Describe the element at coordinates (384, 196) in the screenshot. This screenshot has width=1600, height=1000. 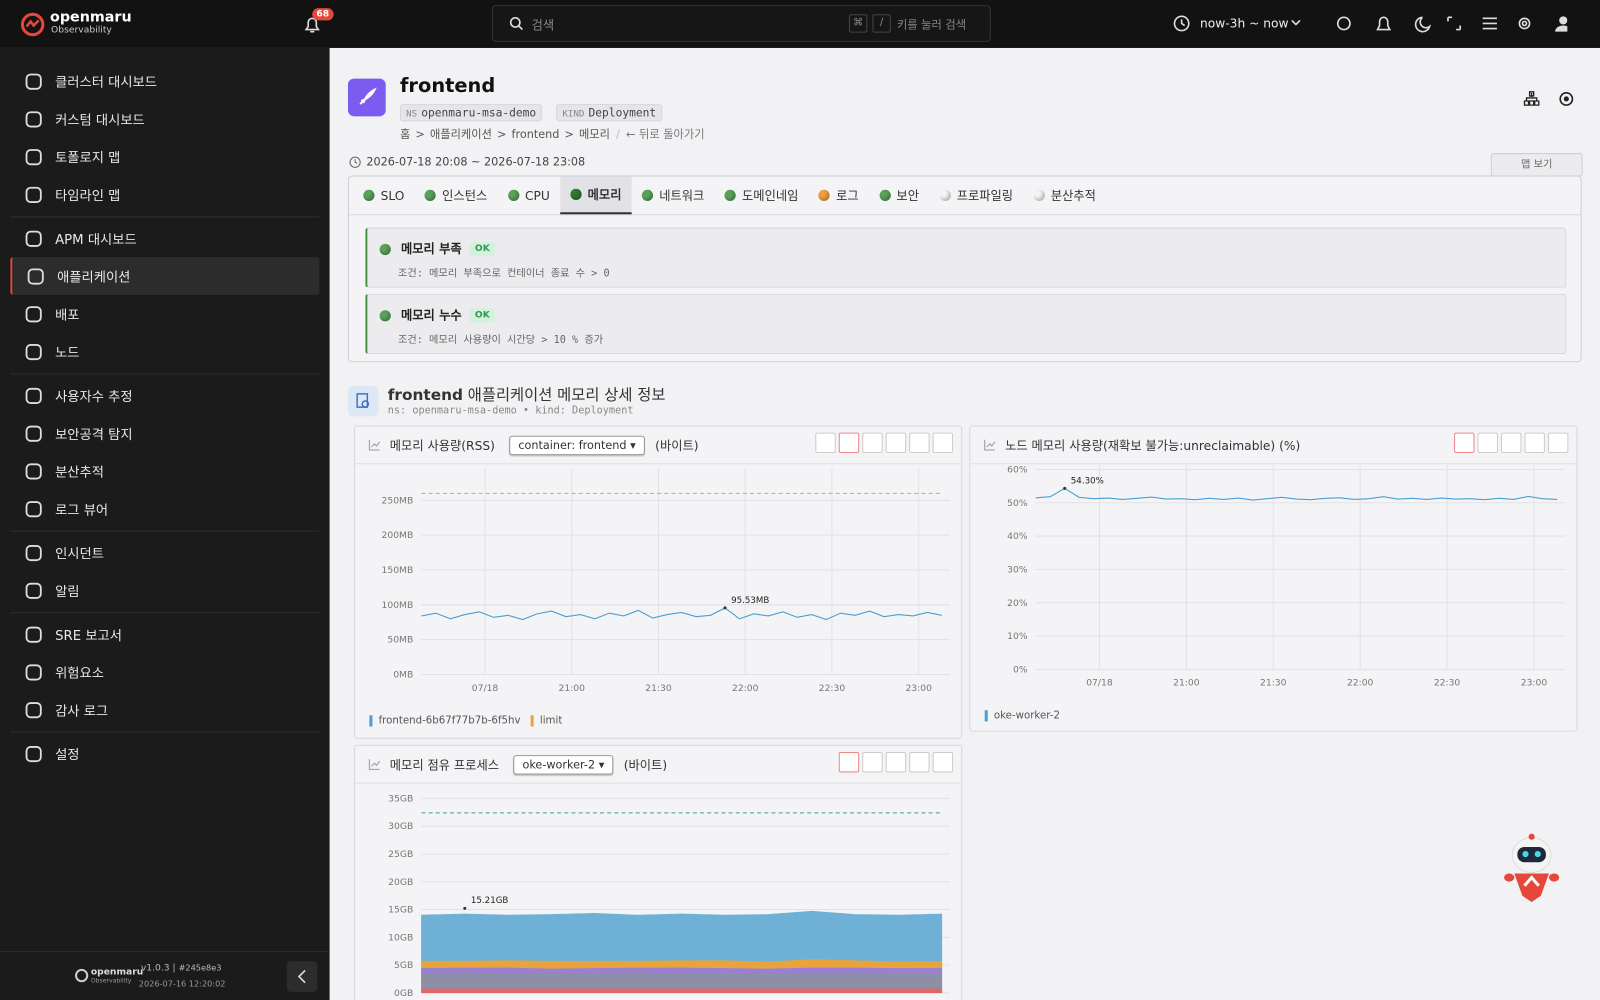
I see `tab: SLO` at that location.